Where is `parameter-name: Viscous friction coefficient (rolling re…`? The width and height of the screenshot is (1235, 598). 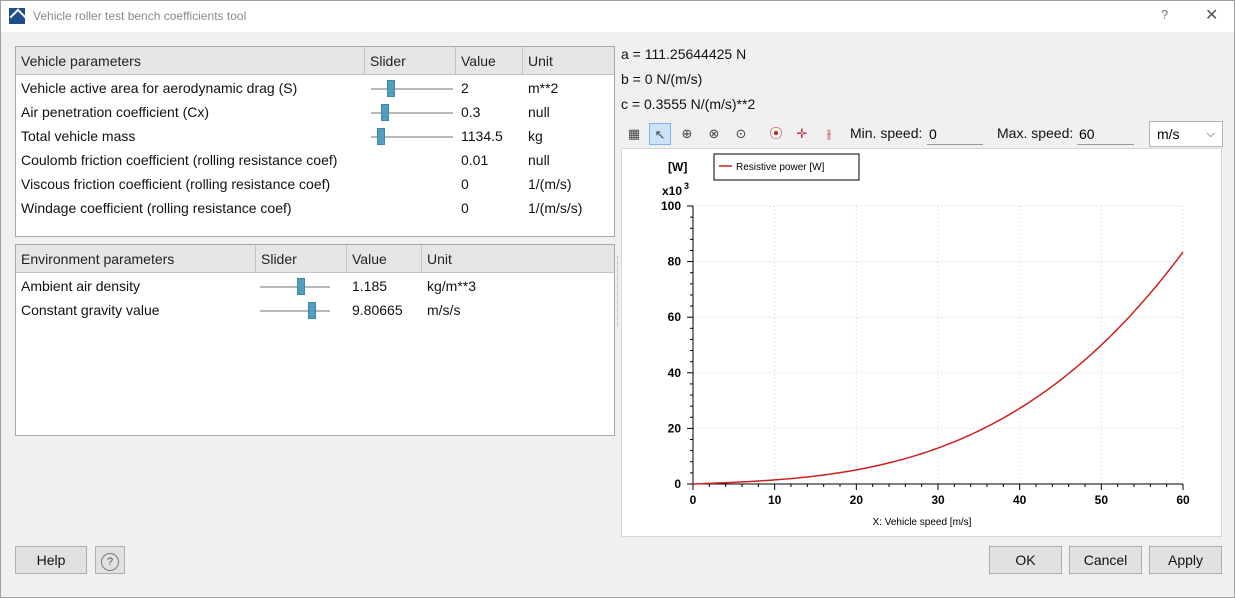
parameter-name: Viscous friction coefficient (rolling re… is located at coordinates (176, 184).